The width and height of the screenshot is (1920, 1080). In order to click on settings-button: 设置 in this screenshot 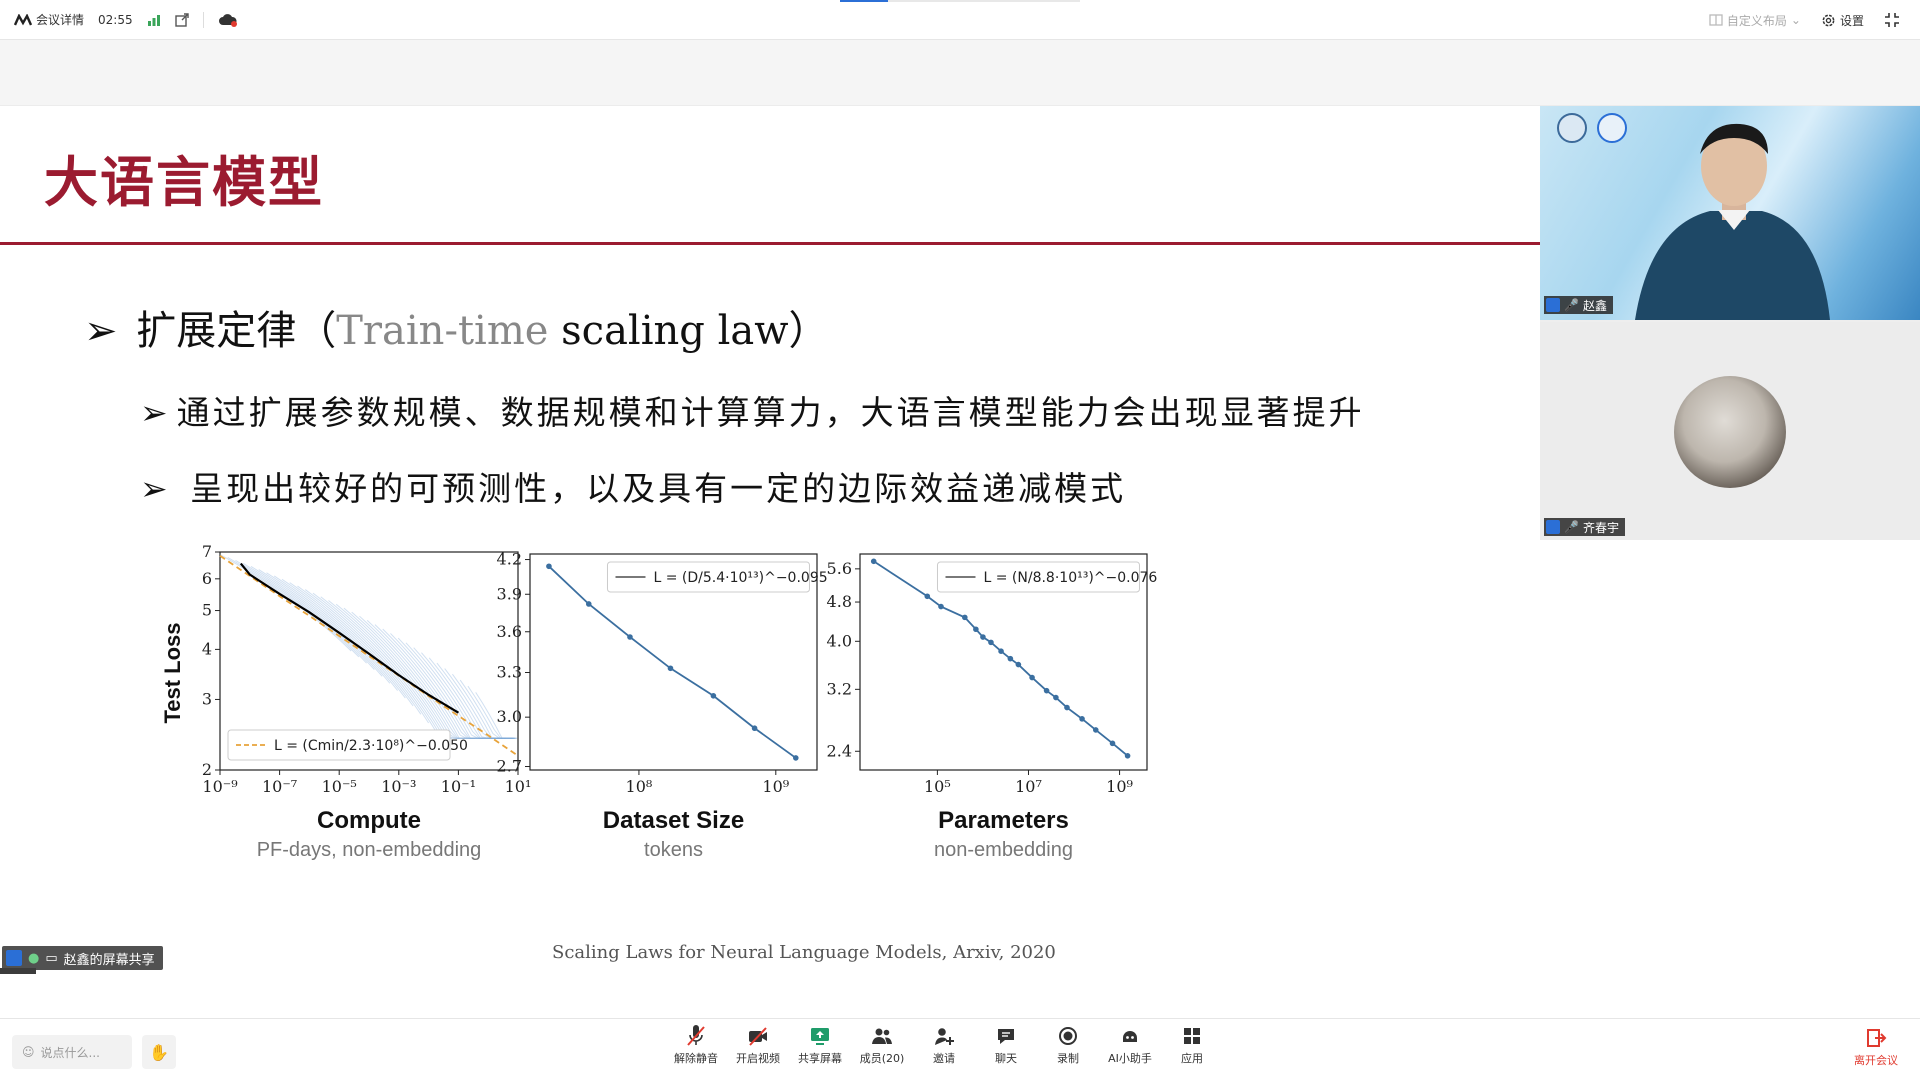, I will do `click(1842, 20)`.